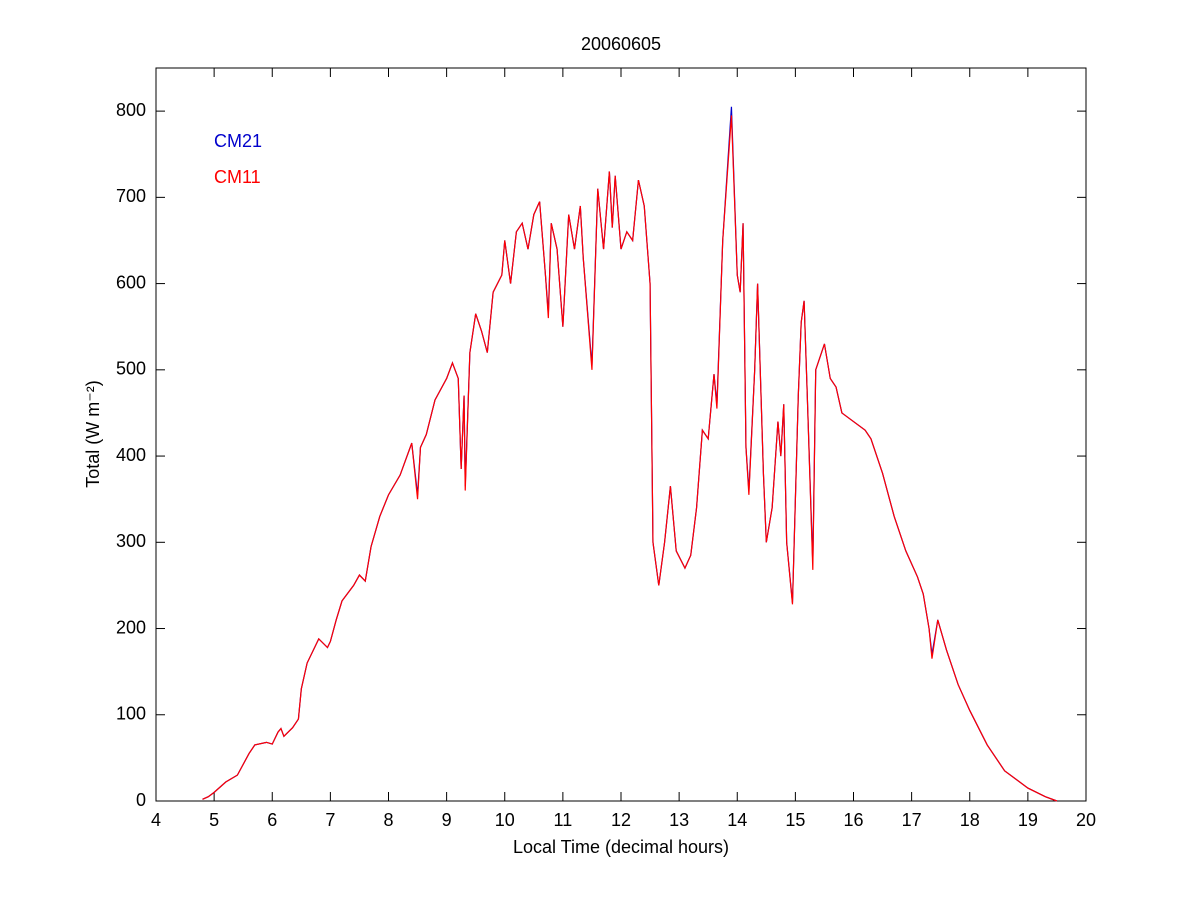 Image resolution: width=1200 pixels, height=900 pixels. What do you see at coordinates (238, 141) in the screenshot?
I see `legend-entry: CM21` at bounding box center [238, 141].